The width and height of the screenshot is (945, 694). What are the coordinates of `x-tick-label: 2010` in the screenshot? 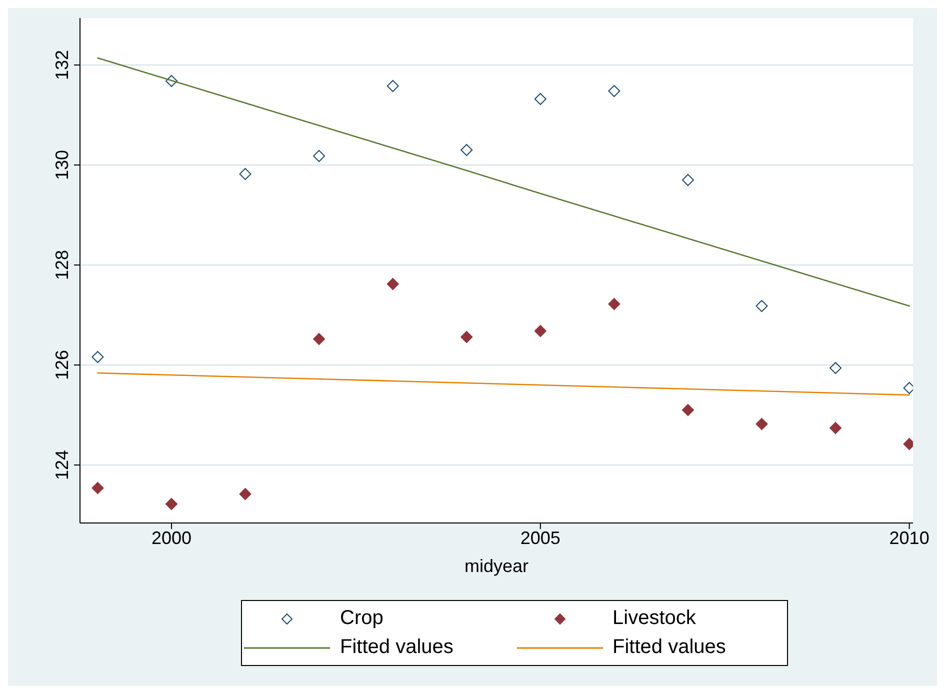 It's located at (909, 538).